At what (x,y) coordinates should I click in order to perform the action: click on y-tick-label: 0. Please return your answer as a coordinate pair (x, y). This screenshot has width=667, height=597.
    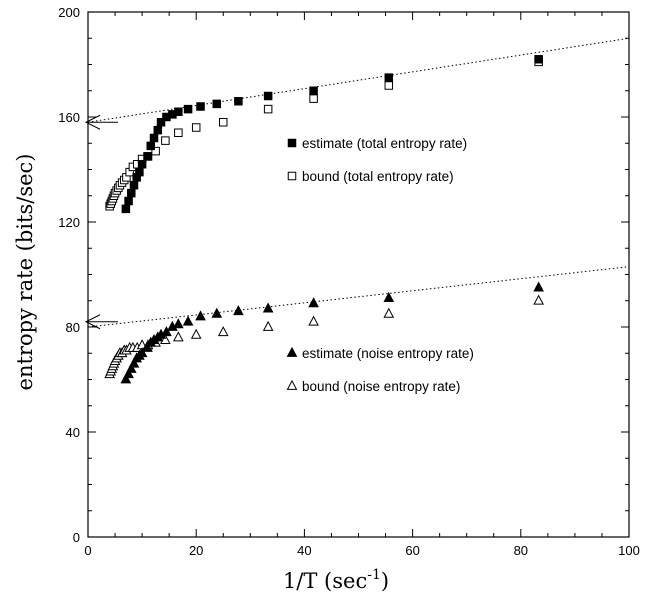
    Looking at the image, I should click on (76, 537).